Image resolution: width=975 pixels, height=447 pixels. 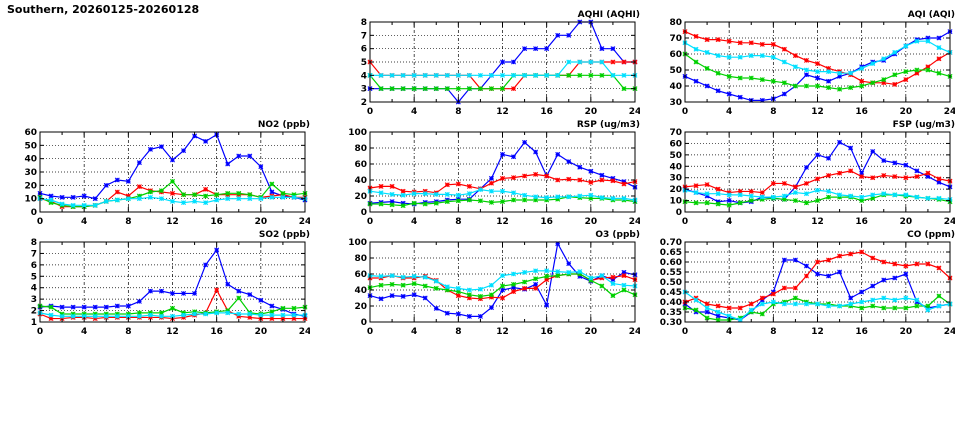 What do you see at coordinates (805, 64) in the screenshot?
I see `chart-panel-aqi: AQI (AQI) 30 40 50 60 70 80 0 4 8 12 16 20 24` at bounding box center [805, 64].